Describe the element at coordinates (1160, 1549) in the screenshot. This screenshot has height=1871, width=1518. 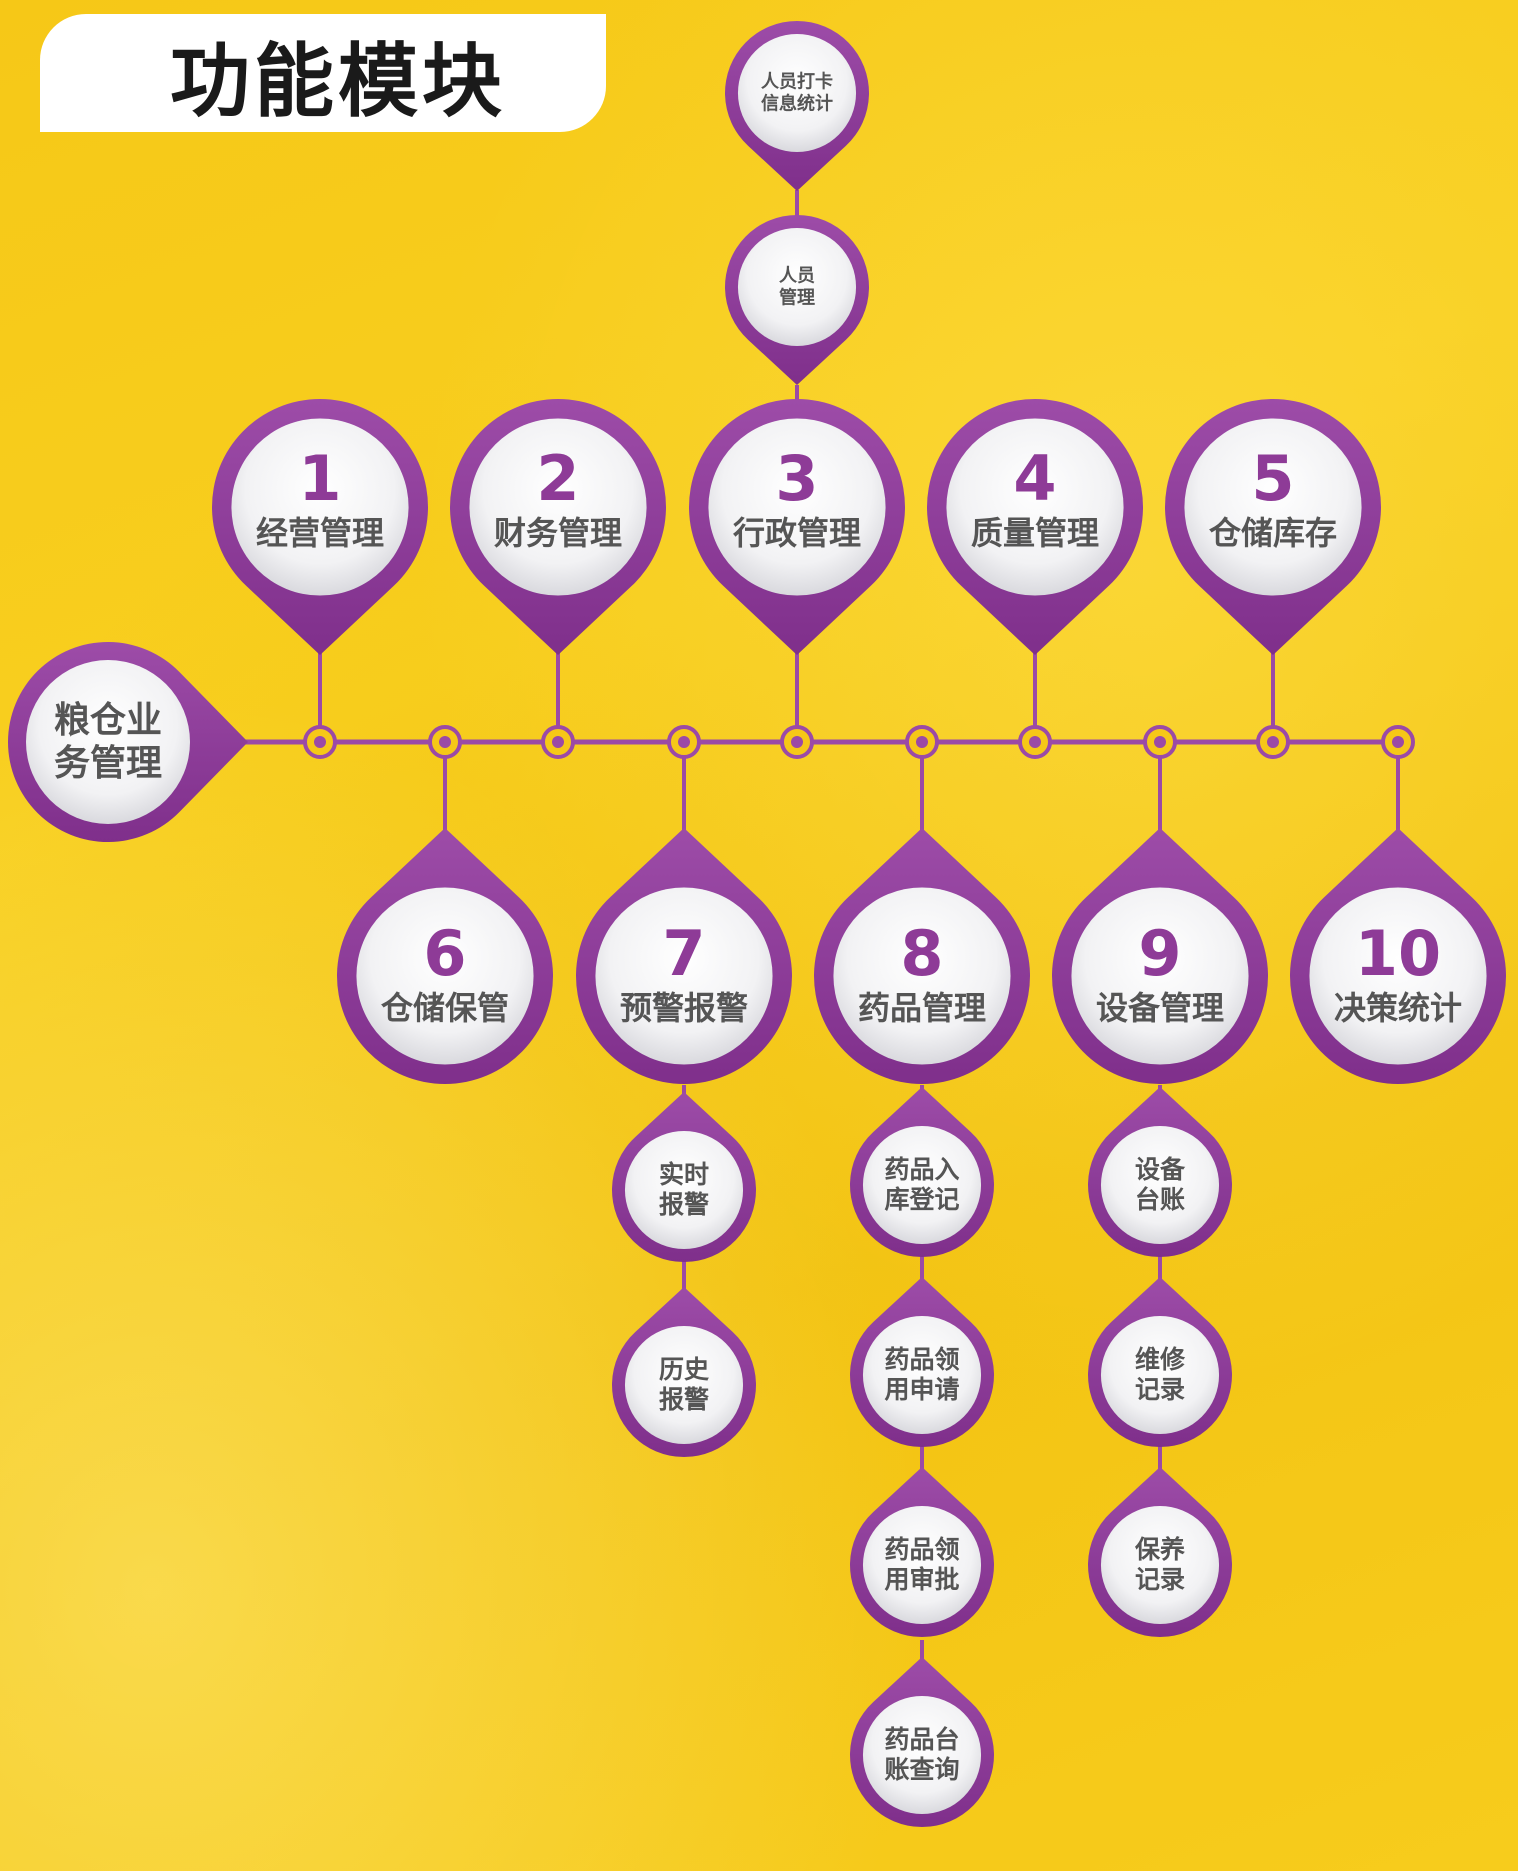
I see `equipment-child-3-line1: 保养` at that location.